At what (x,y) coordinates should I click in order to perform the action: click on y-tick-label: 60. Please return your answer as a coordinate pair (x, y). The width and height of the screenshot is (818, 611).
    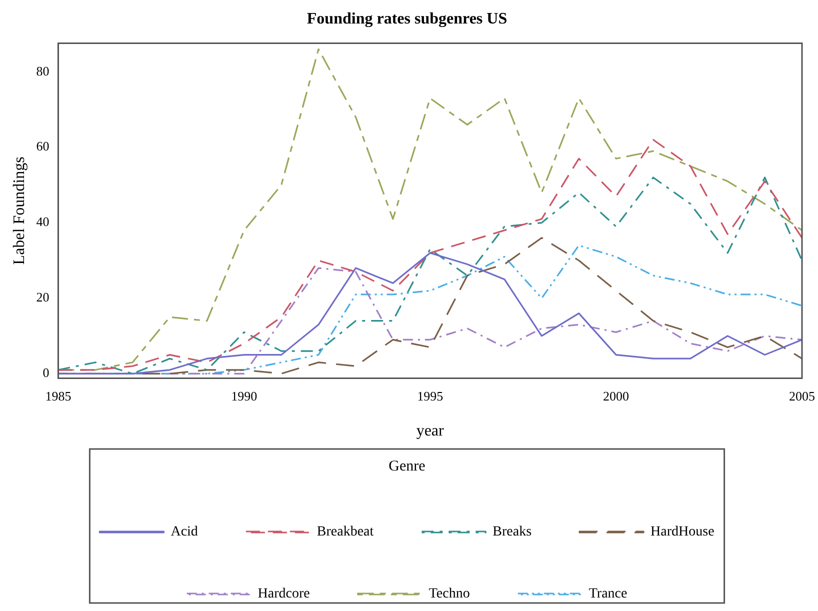
    Looking at the image, I should click on (43, 146).